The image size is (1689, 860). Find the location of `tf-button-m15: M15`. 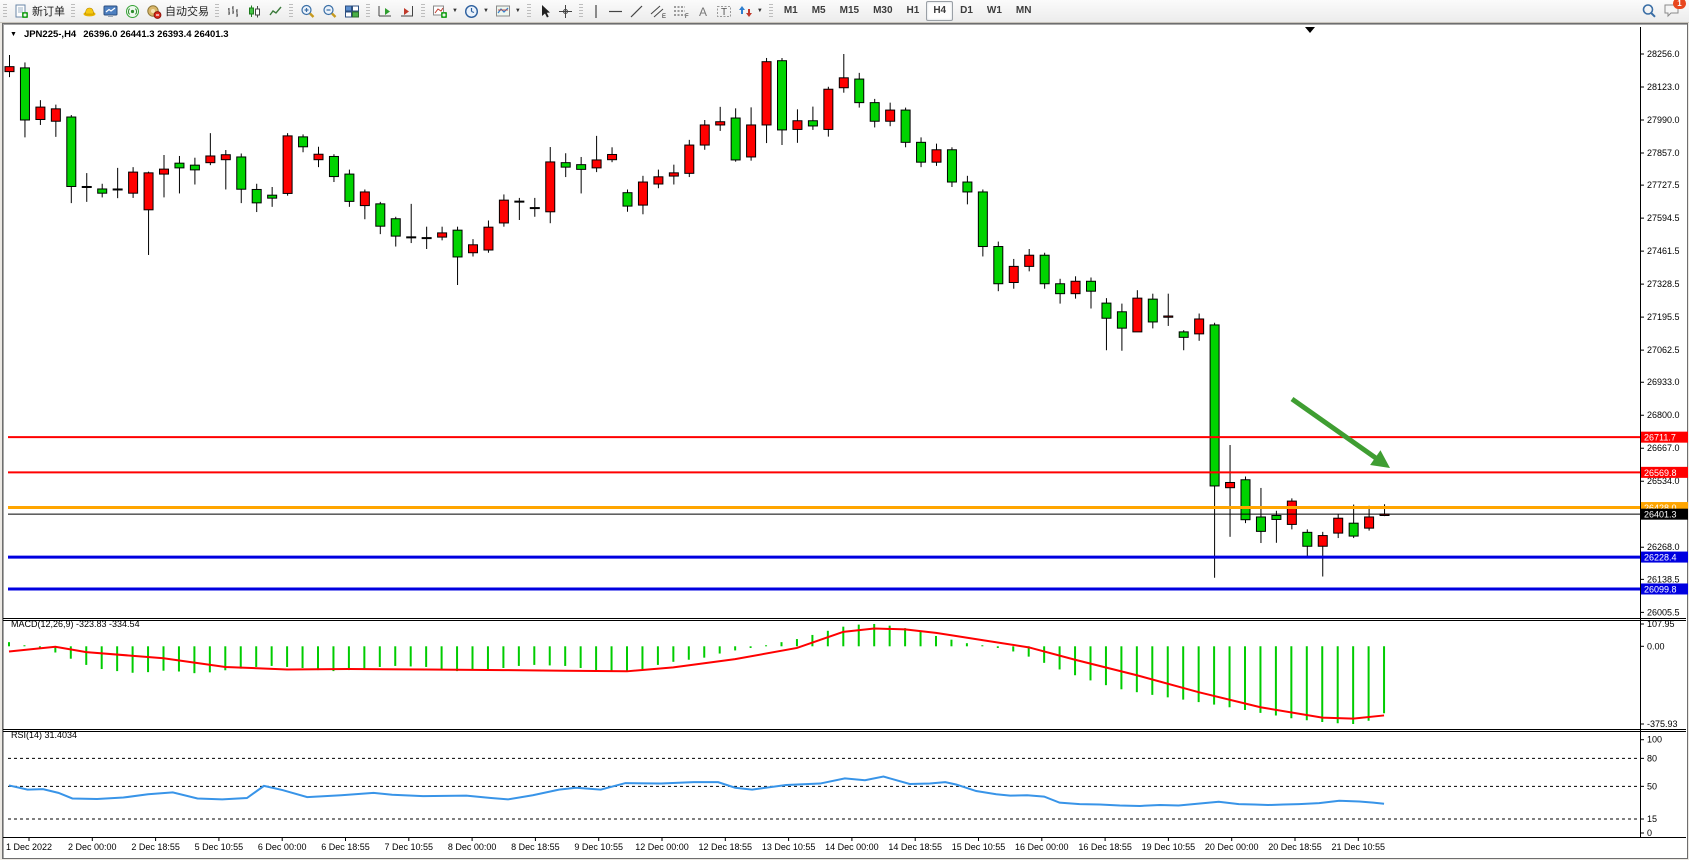

tf-button-m15: M15 is located at coordinates (849, 10).